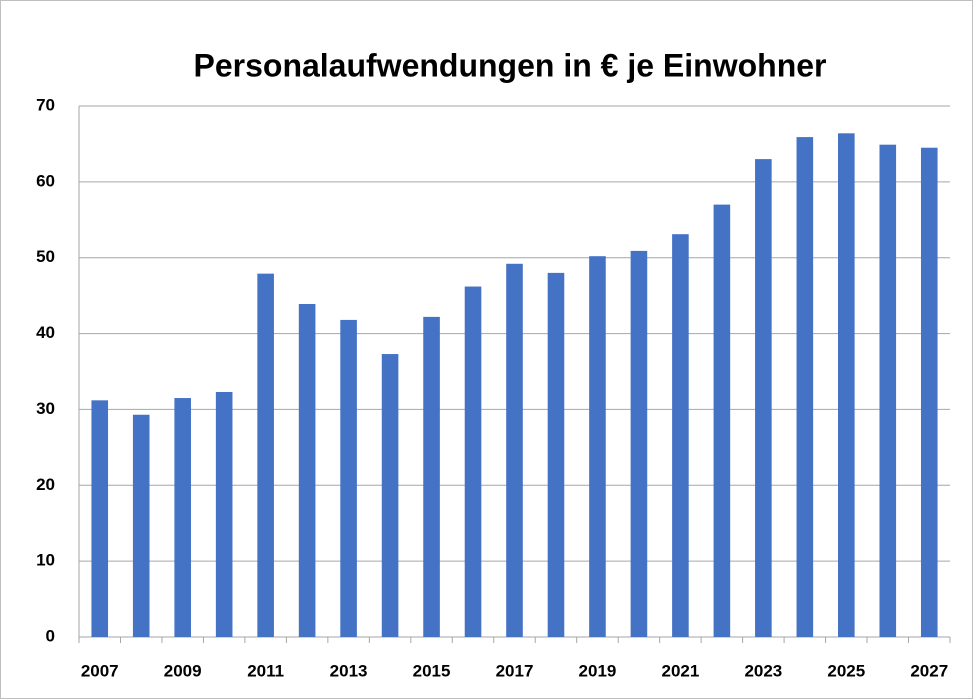  I want to click on x-tick-label: 2017, so click(515, 670).